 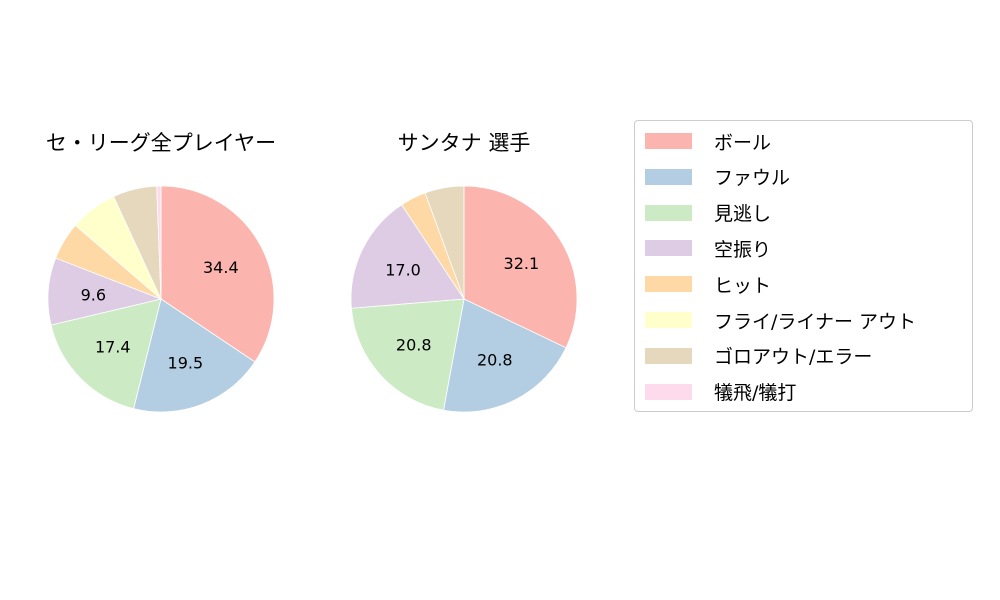 I want to click on legend-item: ヒット, so click(x=708, y=285).